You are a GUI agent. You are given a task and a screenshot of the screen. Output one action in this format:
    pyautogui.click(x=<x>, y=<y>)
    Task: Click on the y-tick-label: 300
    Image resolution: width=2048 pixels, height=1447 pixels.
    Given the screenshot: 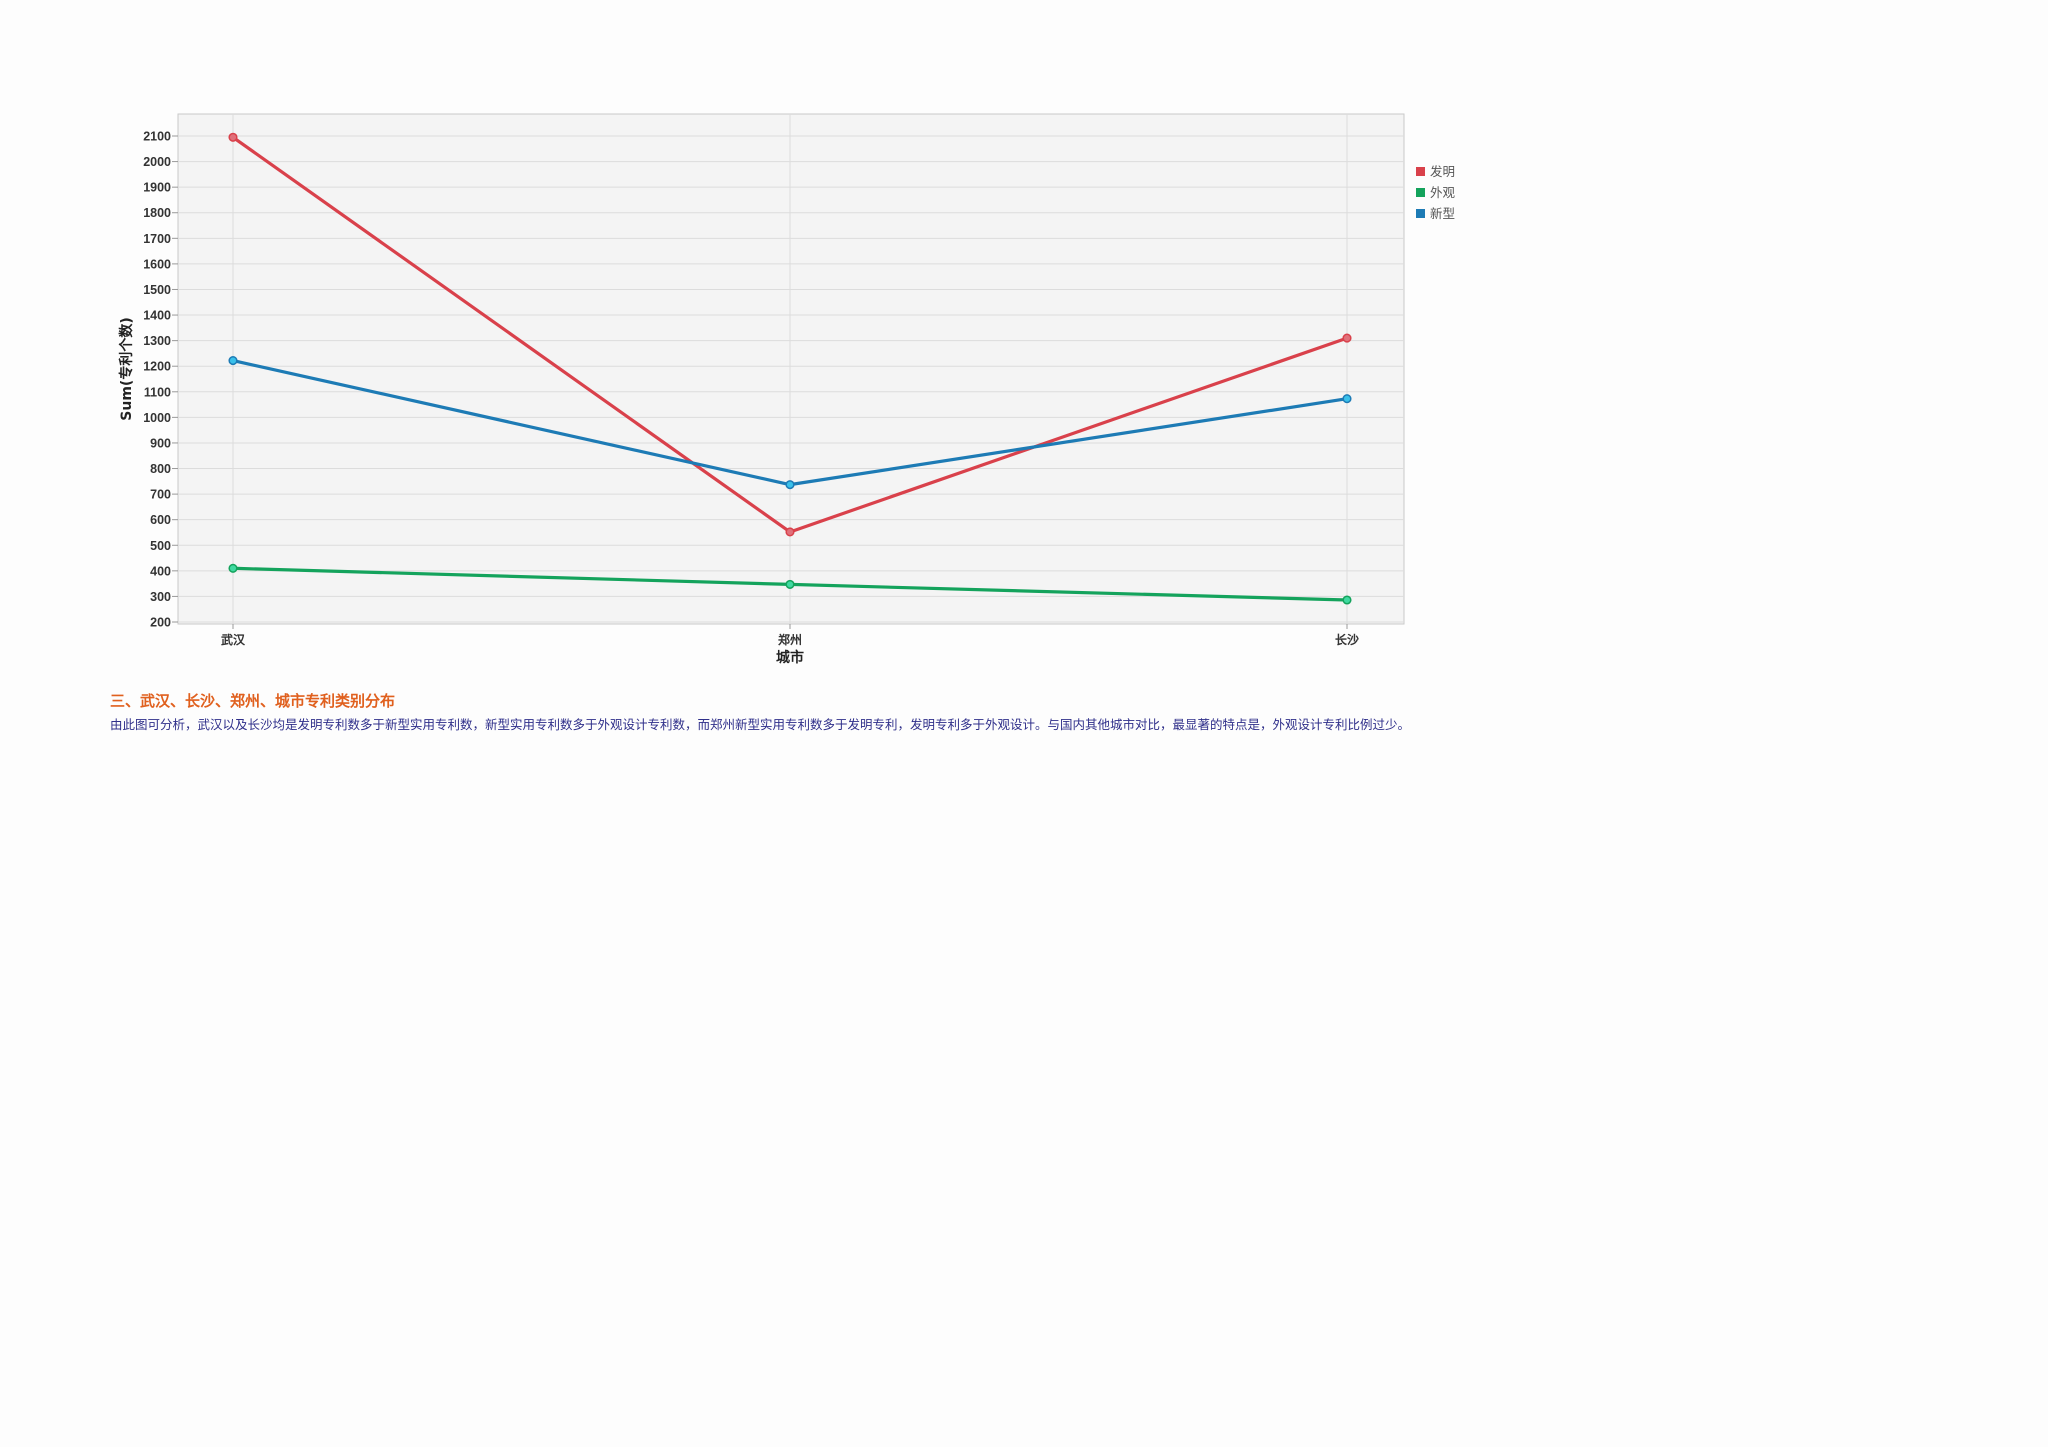 What is the action you would take?
    pyautogui.click(x=160, y=597)
    